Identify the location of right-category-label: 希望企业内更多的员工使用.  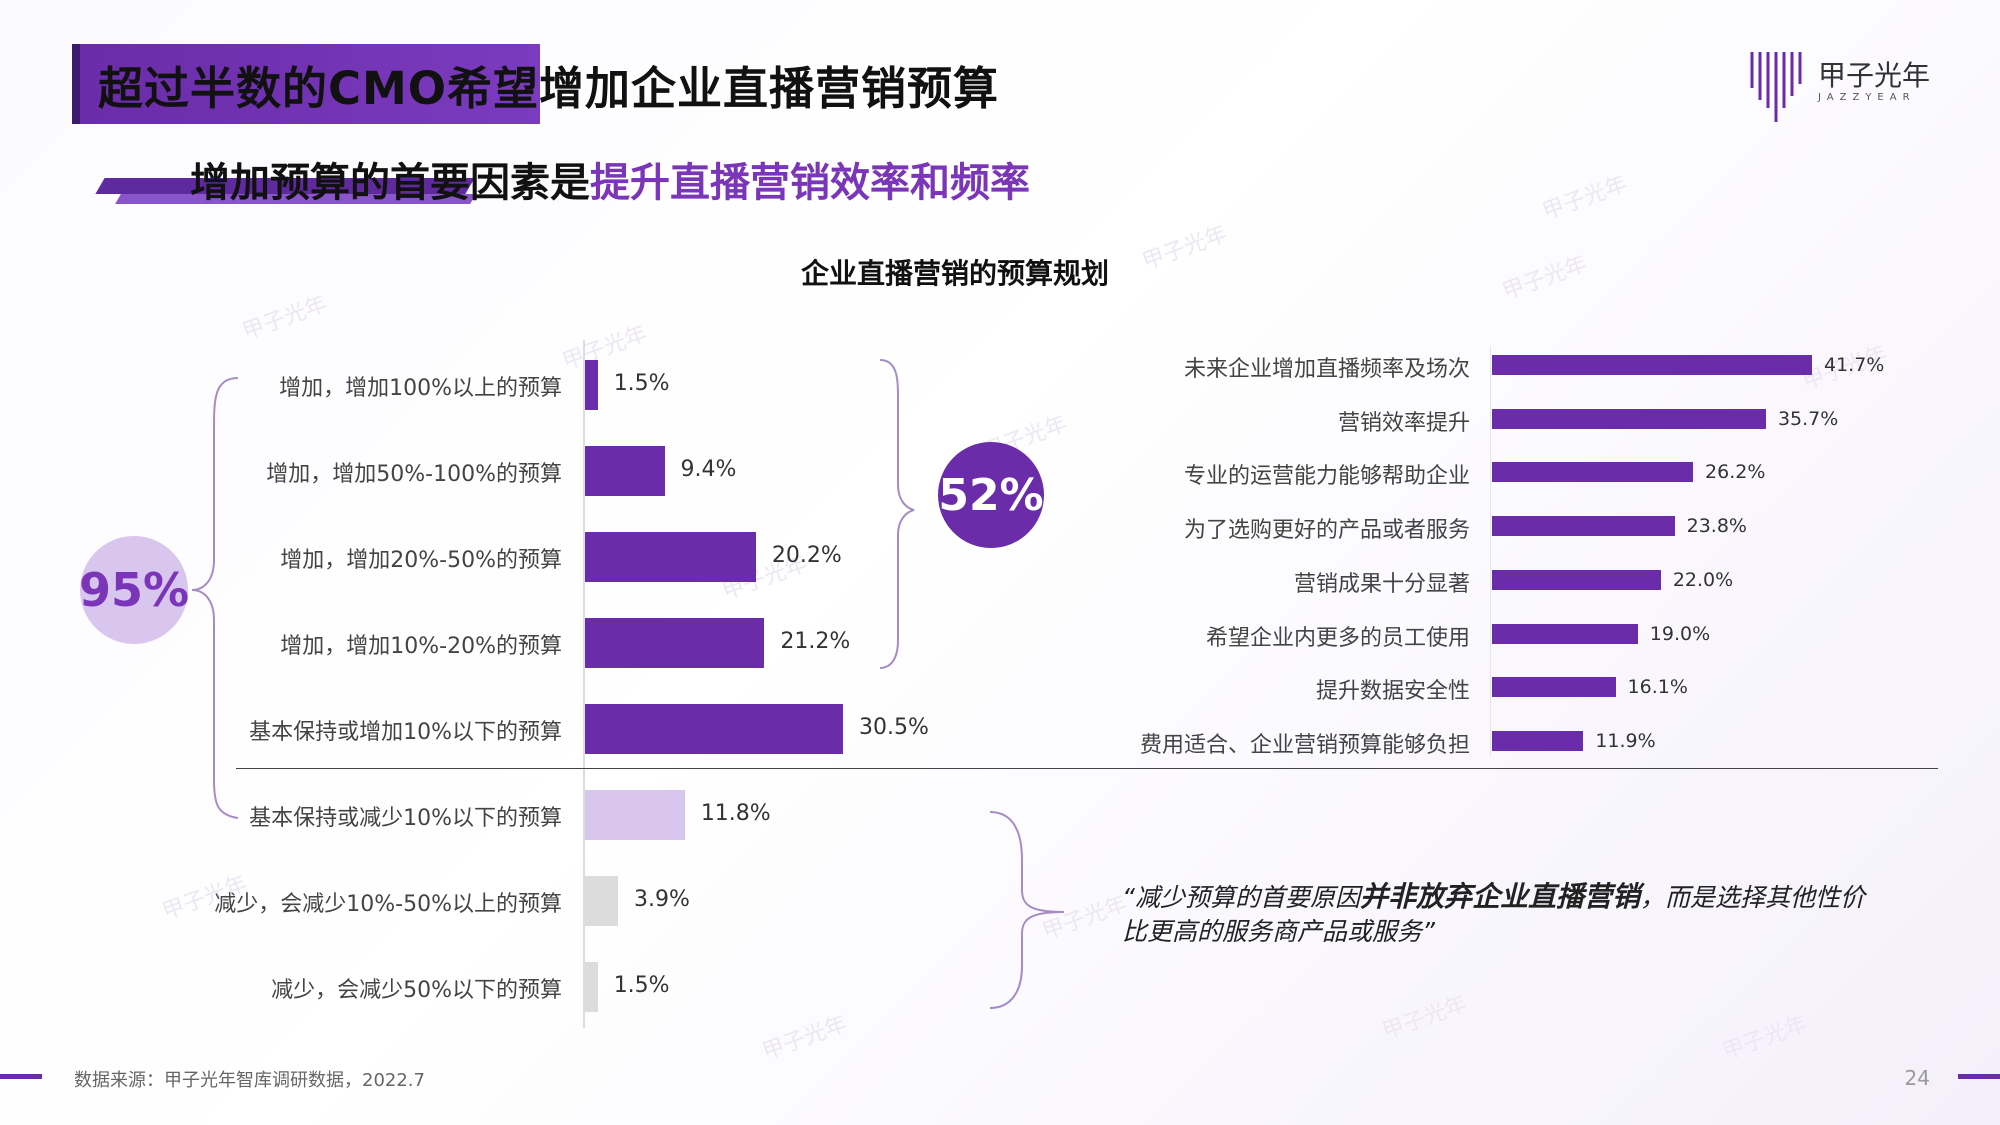
(1337, 638).